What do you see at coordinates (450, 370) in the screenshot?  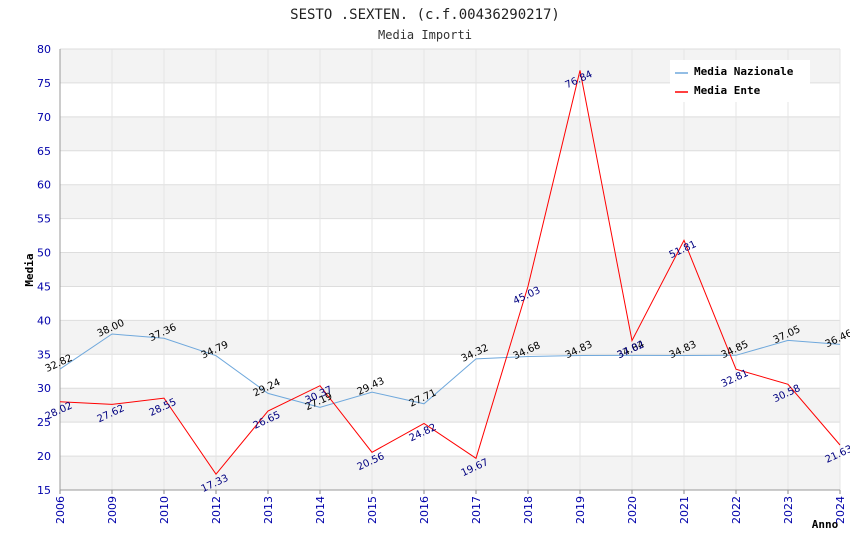 I see `series-line-media-nazionale` at bounding box center [450, 370].